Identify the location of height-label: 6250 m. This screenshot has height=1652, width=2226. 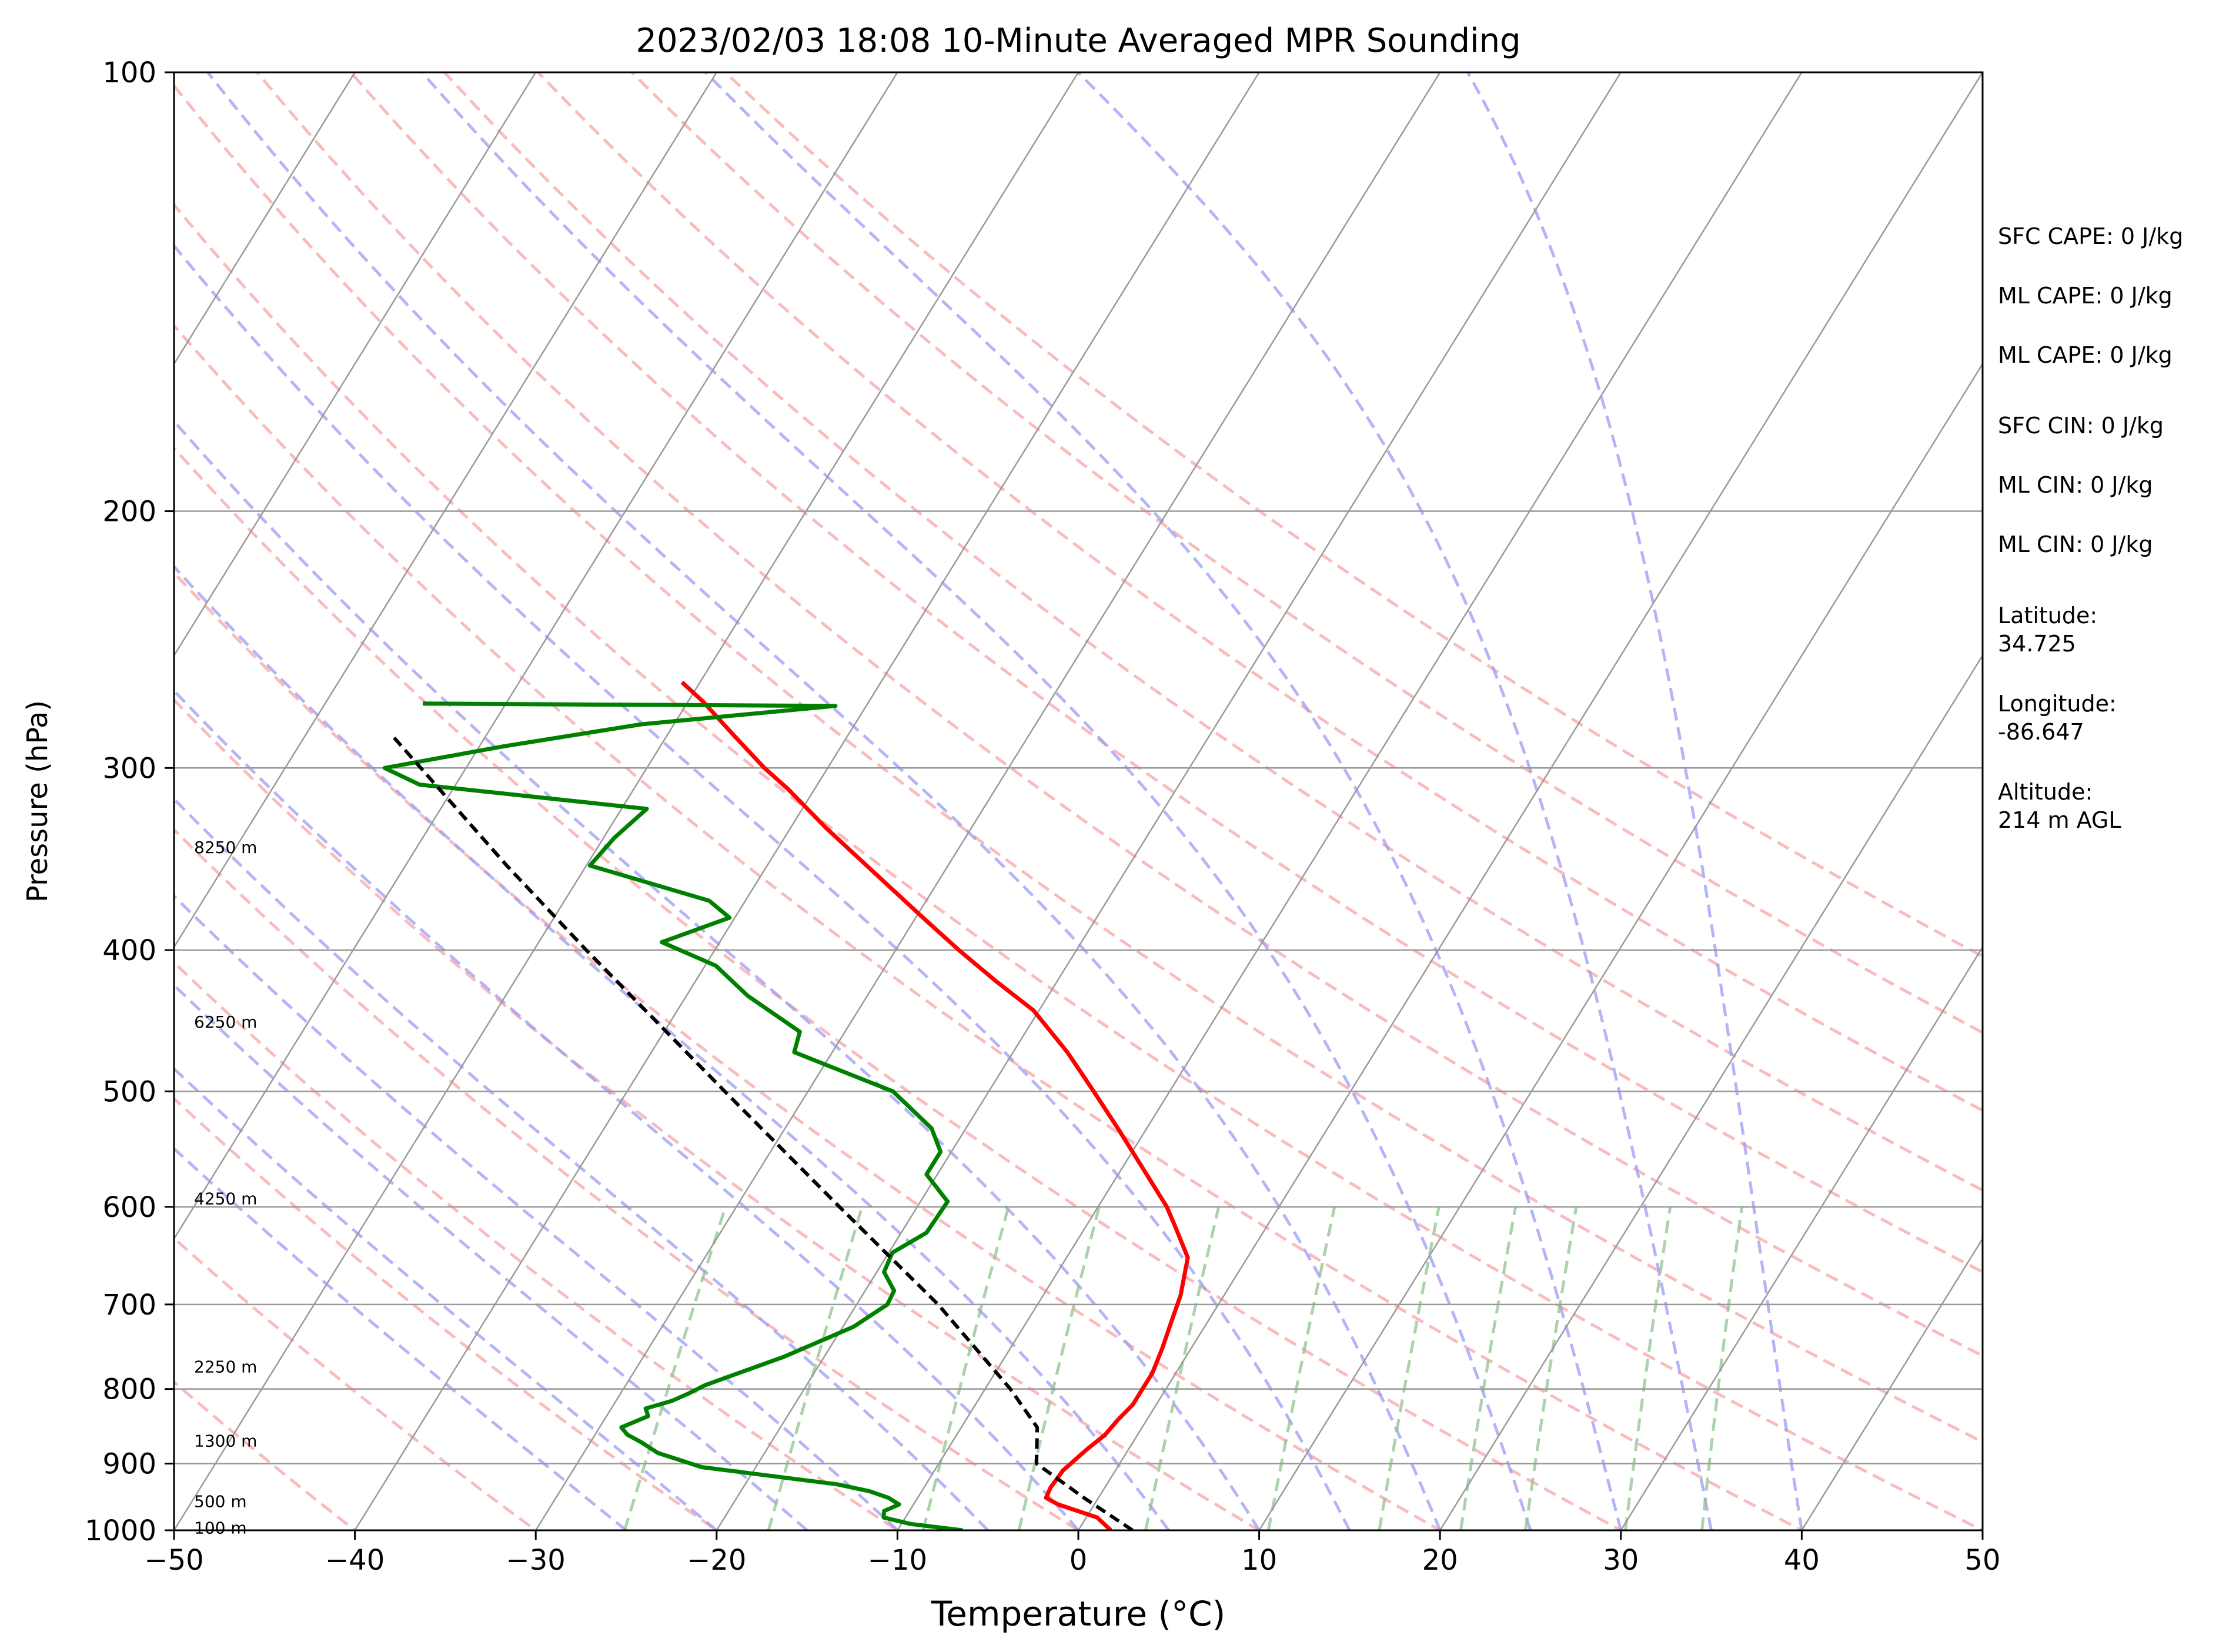
(226, 1022).